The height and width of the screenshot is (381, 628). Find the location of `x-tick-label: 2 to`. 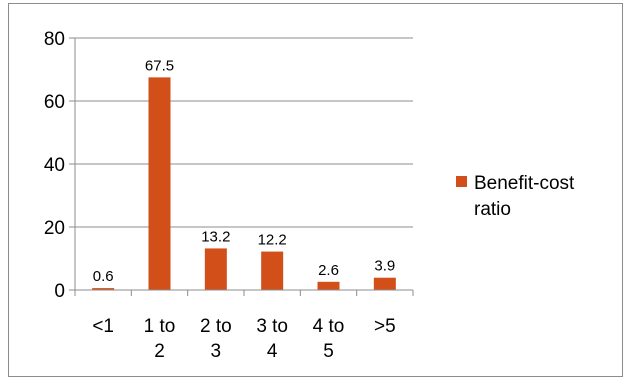

x-tick-label: 2 to is located at coordinates (216, 326).